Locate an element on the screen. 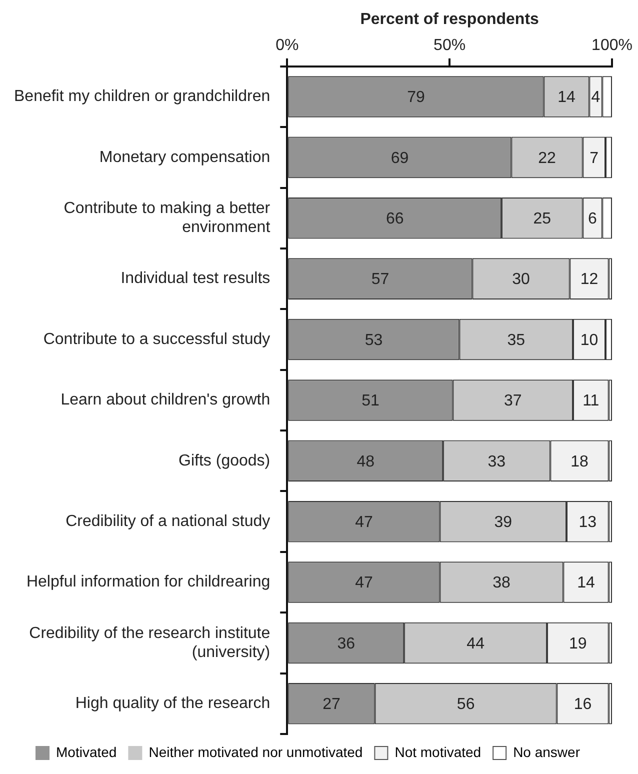 The width and height of the screenshot is (638, 774). x-axis-title: Percent of respondents is located at coordinates (450, 19).